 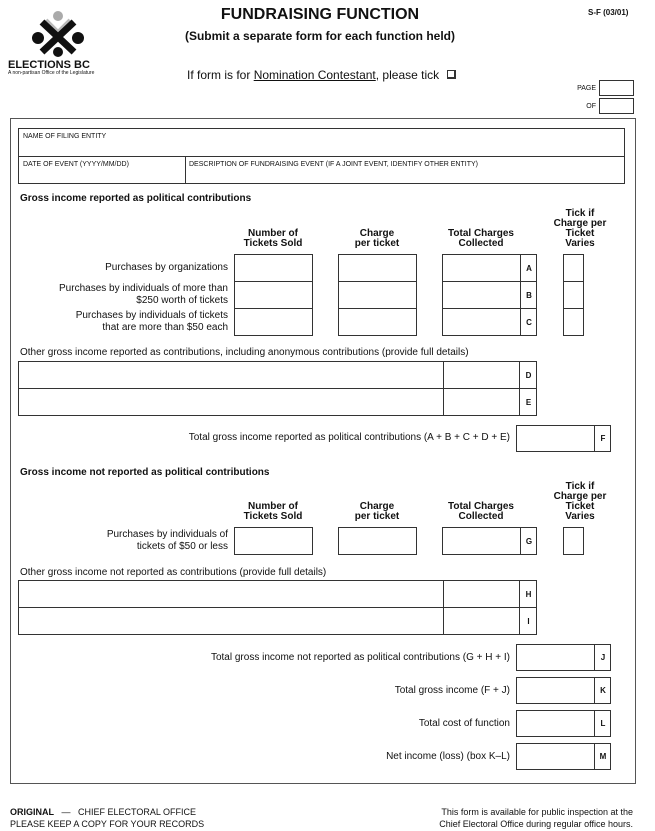 I want to click on total-m-label: Net income (loss) (box K–L), so click(x=448, y=756).